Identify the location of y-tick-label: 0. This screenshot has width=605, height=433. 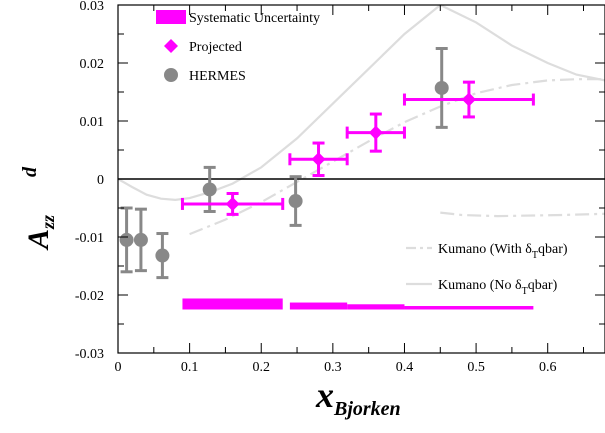
(100, 180).